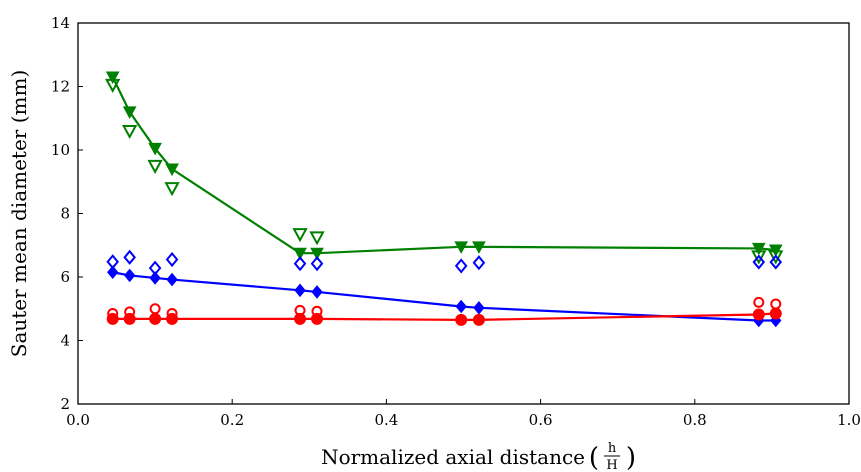 This screenshot has height=472, width=861. What do you see at coordinates (65, 404) in the screenshot?
I see `y-tick-label: 2` at bounding box center [65, 404].